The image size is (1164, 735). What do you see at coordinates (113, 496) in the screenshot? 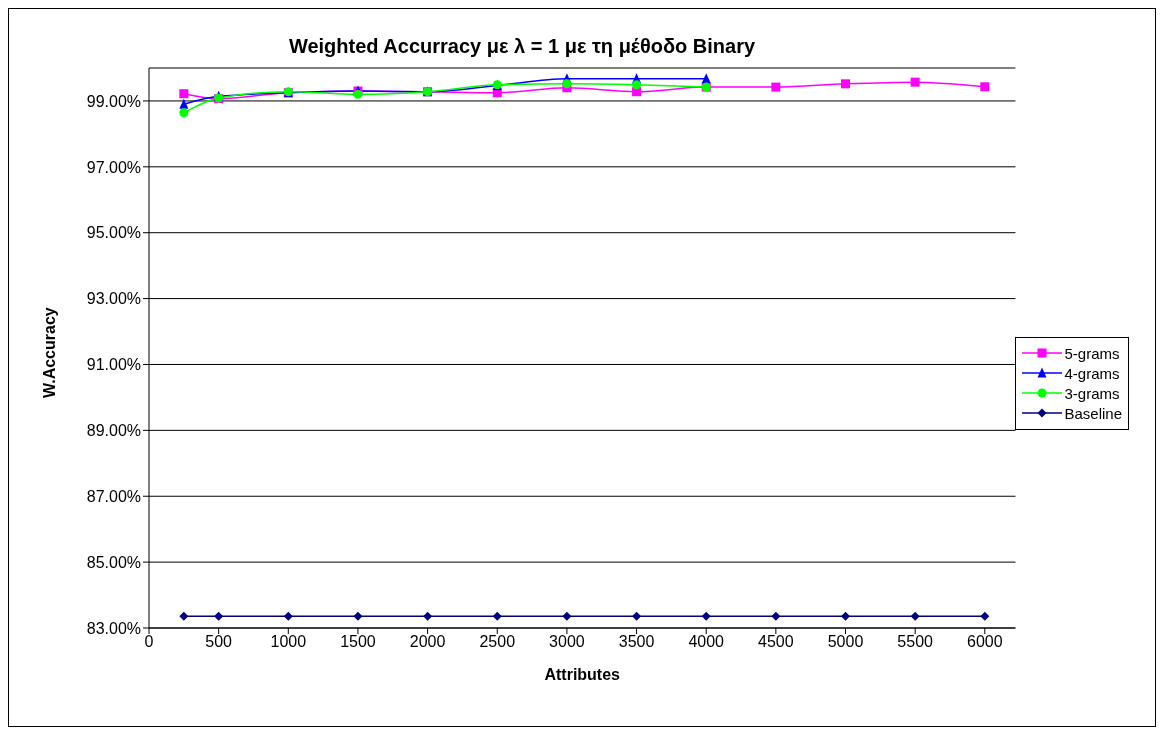
I see `y-tick-label: 87.00%` at bounding box center [113, 496].